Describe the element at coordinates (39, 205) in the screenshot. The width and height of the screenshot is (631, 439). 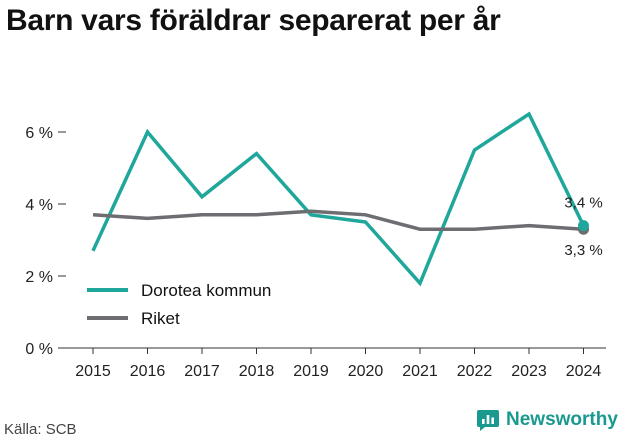
I see `y-tick-label: 4 %` at that location.